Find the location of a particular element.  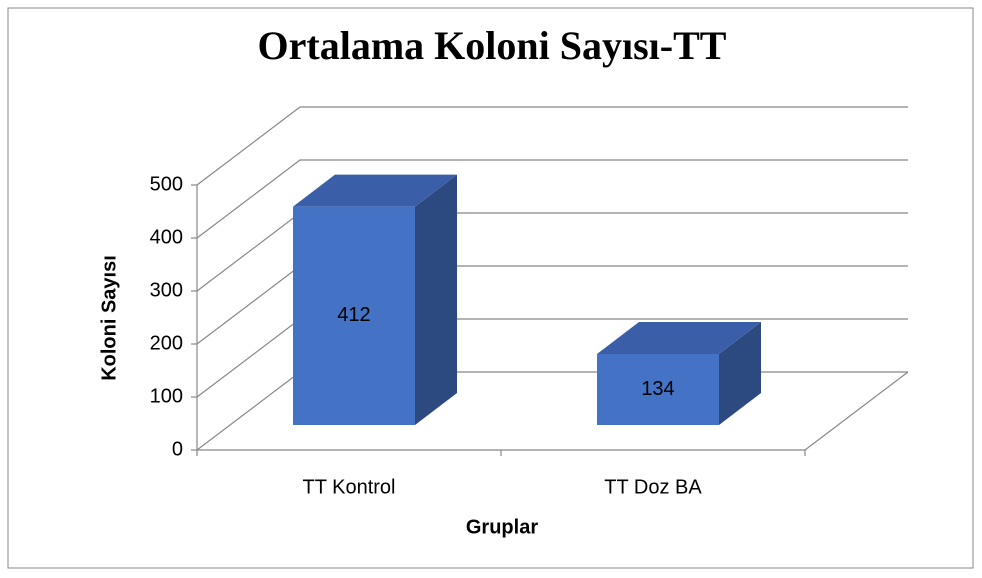

x-axis-label: Gruplar is located at coordinates (502, 527).